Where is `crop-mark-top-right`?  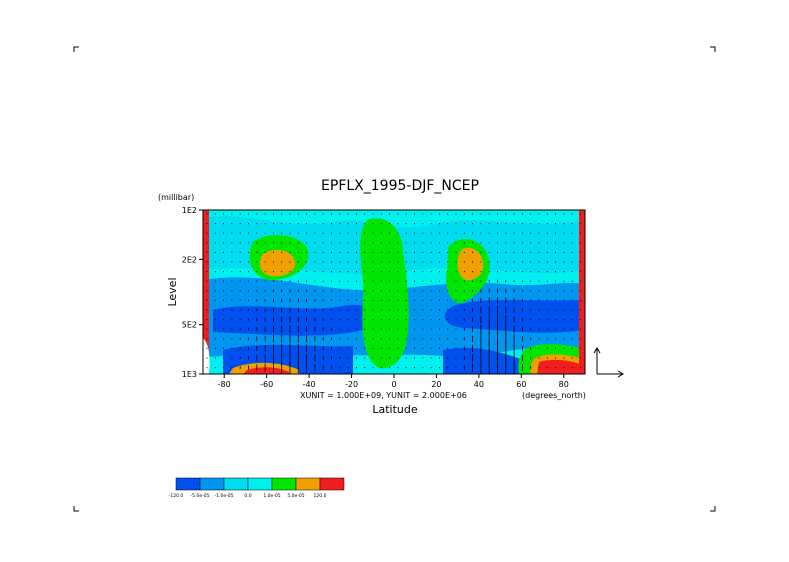 crop-mark-top-right is located at coordinates (713, 49).